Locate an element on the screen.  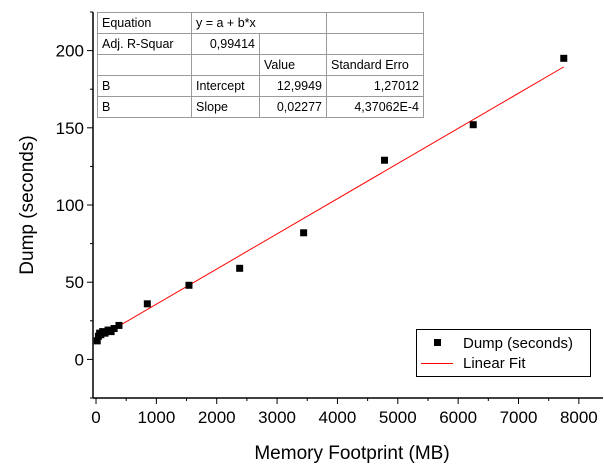
table-row: Equation y = a + b*x is located at coordinates (260, 23).